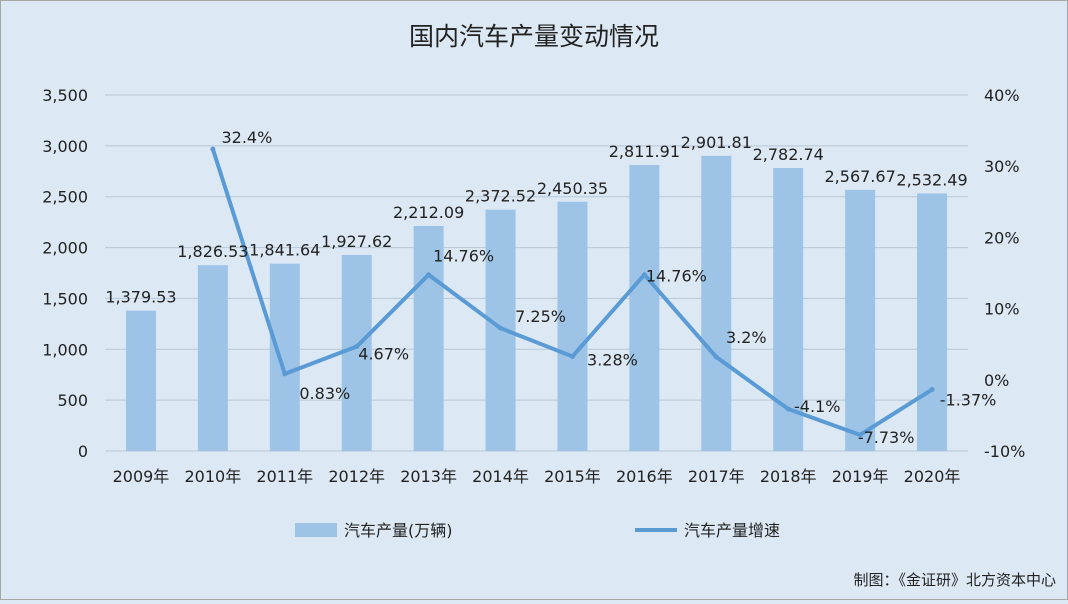 The width and height of the screenshot is (1068, 604). What do you see at coordinates (931, 179) in the screenshot?
I see `bar-data-label: 2,532.49` at bounding box center [931, 179].